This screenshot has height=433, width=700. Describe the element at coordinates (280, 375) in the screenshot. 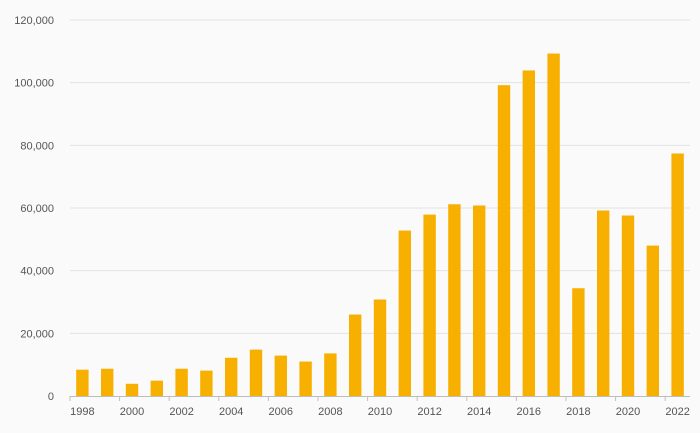

I see `bar-2006` at that location.